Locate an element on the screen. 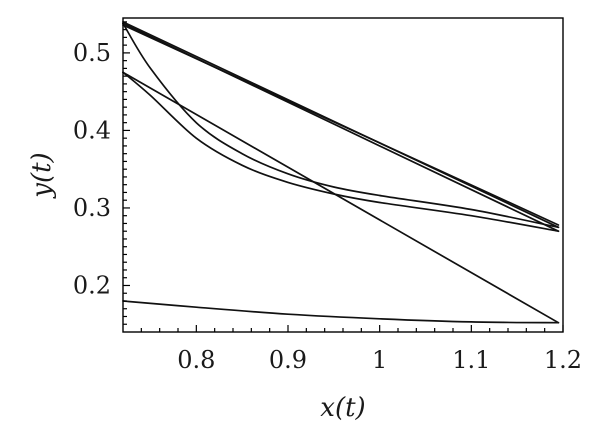 The width and height of the screenshot is (600, 444). y-tick-label: 0.2 is located at coordinates (92, 286).